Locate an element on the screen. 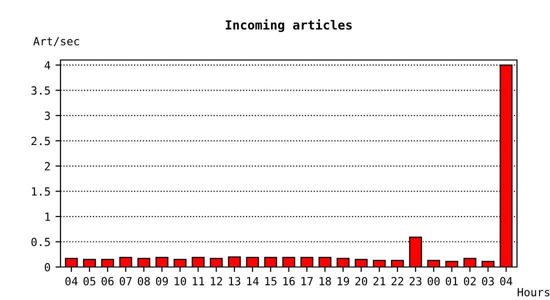 This screenshot has height=300, width=550. x-tick-label: 16 is located at coordinates (289, 281).